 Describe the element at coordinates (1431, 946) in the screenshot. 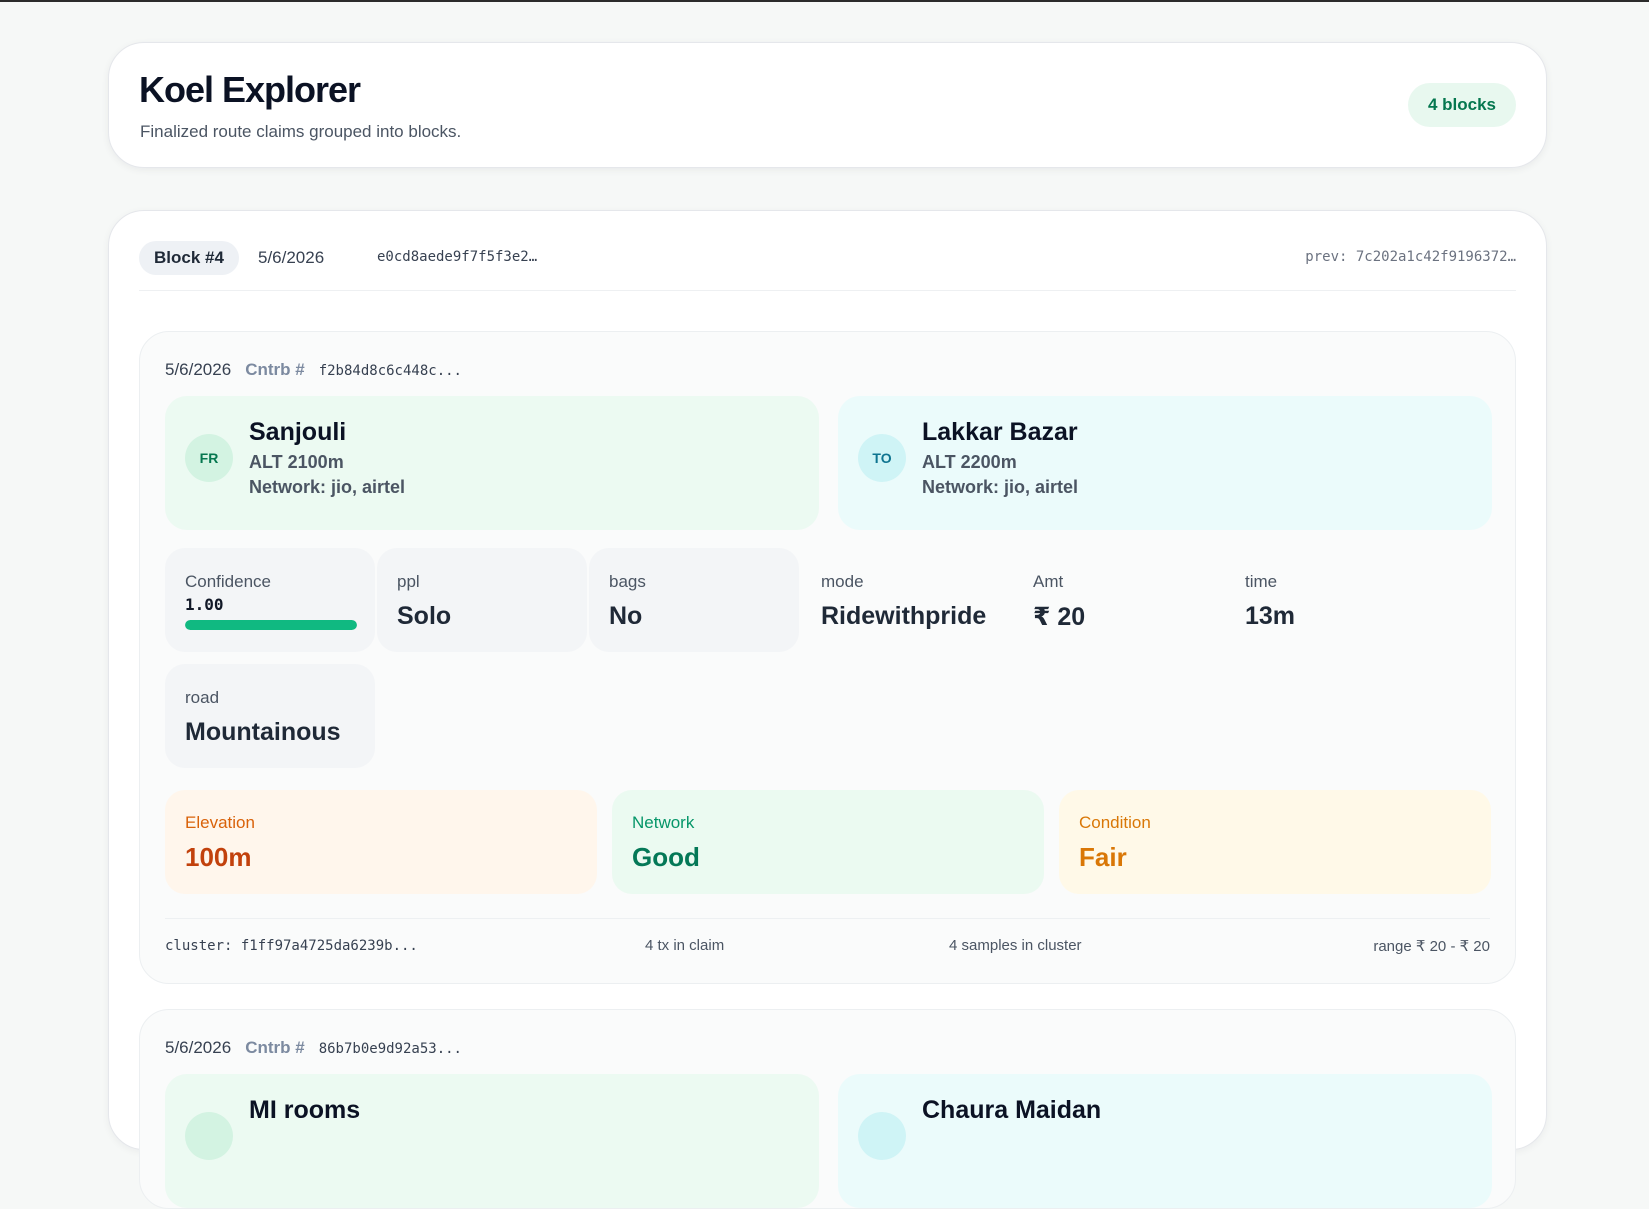

I see `price-range: range ₹ 20 - ₹ 20` at that location.